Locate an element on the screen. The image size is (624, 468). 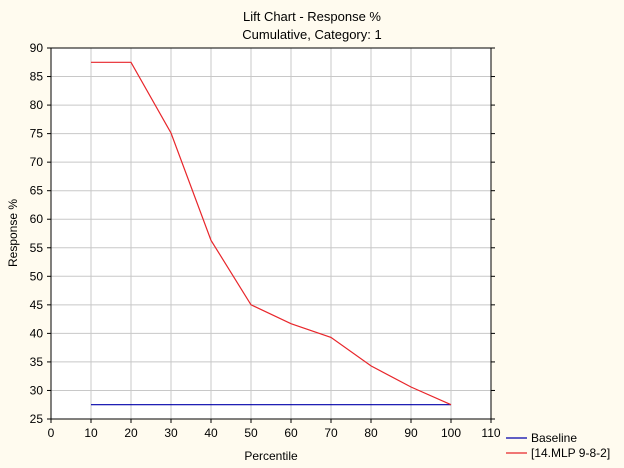
x-tick-label: 50 is located at coordinates (251, 433).